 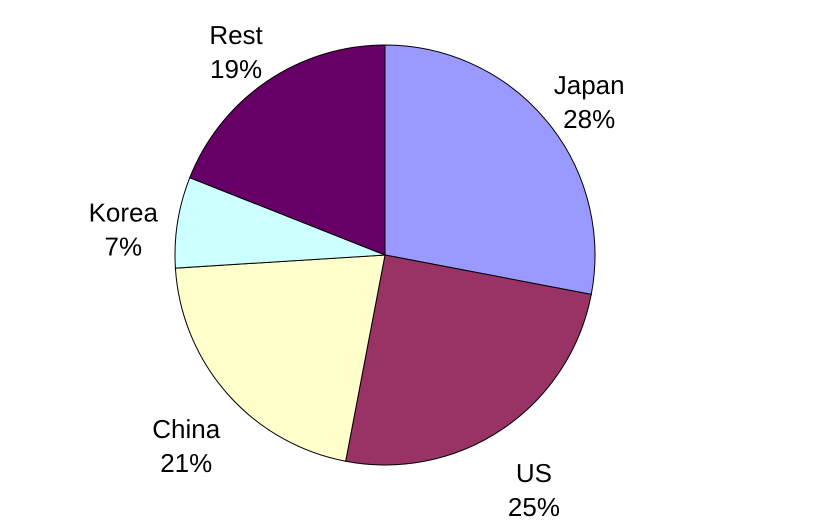 What do you see at coordinates (236, 69) in the screenshot?
I see `data-label: 19%` at bounding box center [236, 69].